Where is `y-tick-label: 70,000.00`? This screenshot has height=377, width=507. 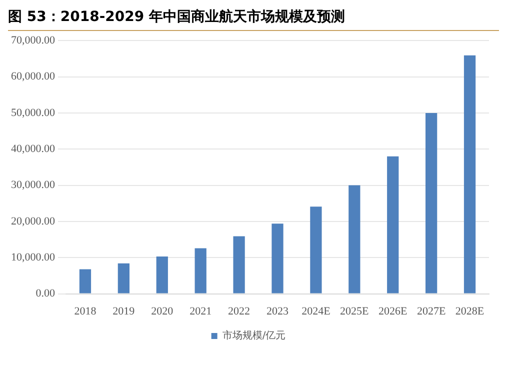
y-tick-label: 70,000.00 is located at coordinates (33, 40).